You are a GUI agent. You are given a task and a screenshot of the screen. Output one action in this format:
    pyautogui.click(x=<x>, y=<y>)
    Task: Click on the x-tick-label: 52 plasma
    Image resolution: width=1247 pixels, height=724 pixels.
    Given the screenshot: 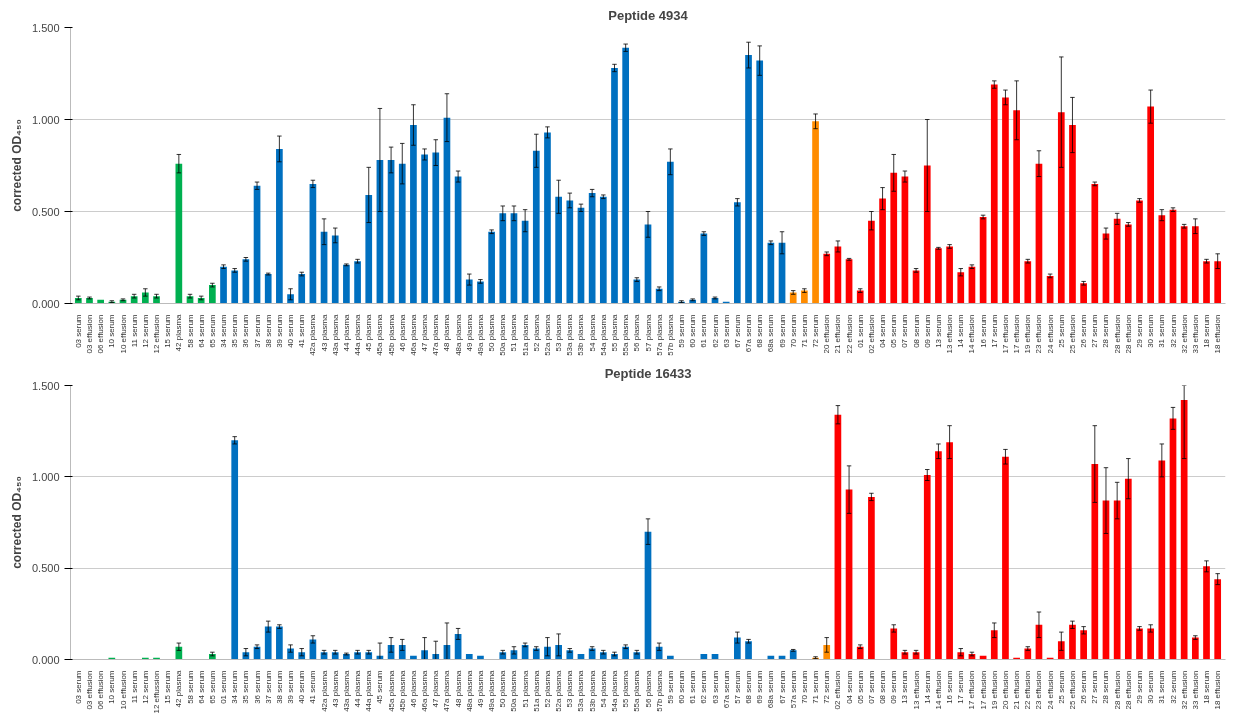 What is the action you would take?
    pyautogui.click(x=547, y=688)
    